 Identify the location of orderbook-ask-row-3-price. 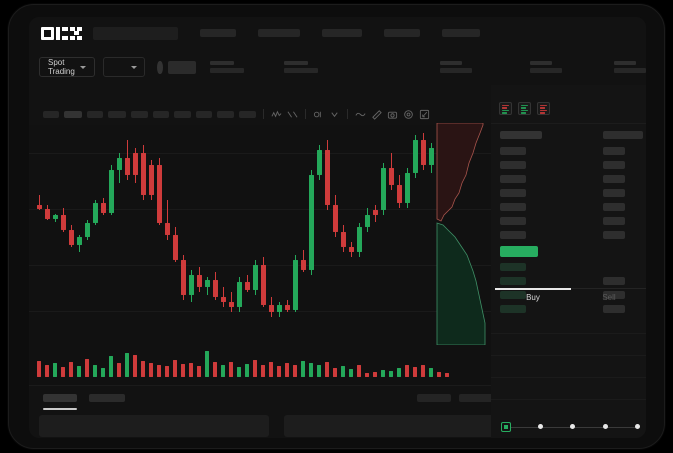
(513, 179).